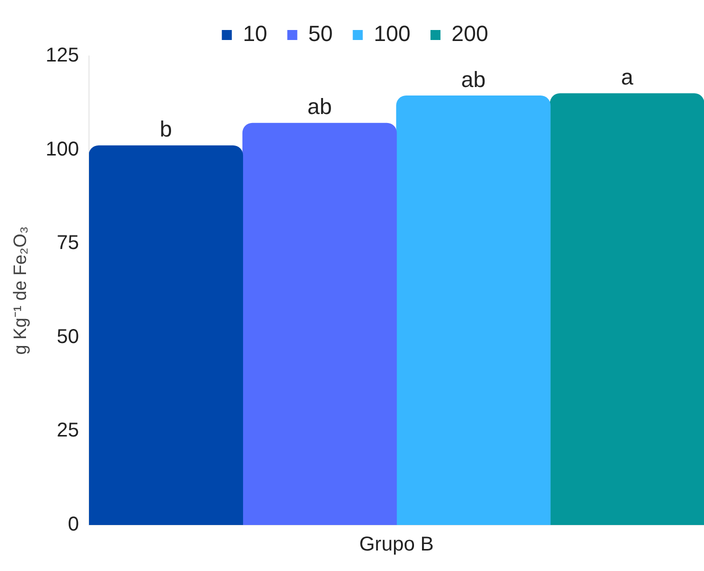 This screenshot has height=571, width=704. What do you see at coordinates (396, 545) in the screenshot?
I see `x-tick-label: Grupo B` at bounding box center [396, 545].